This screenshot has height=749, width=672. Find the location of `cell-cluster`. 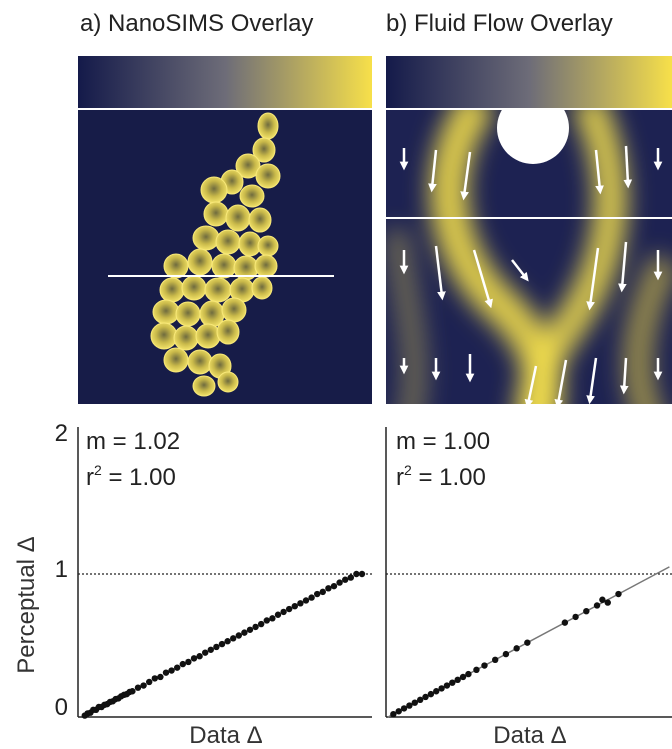

cell-cluster is located at coordinates (215, 254).